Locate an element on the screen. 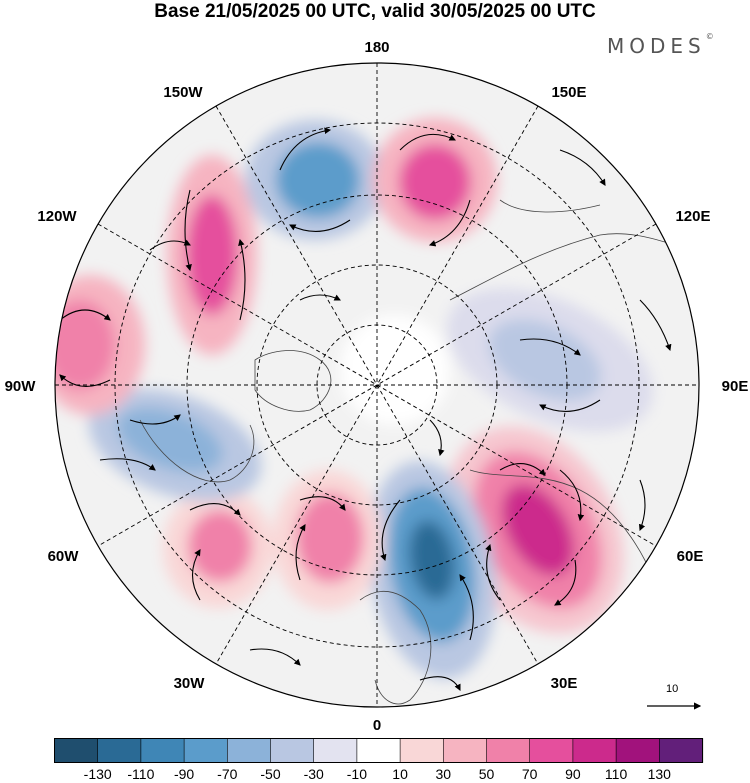  colorbar-tick-label: 70 is located at coordinates (529, 774).